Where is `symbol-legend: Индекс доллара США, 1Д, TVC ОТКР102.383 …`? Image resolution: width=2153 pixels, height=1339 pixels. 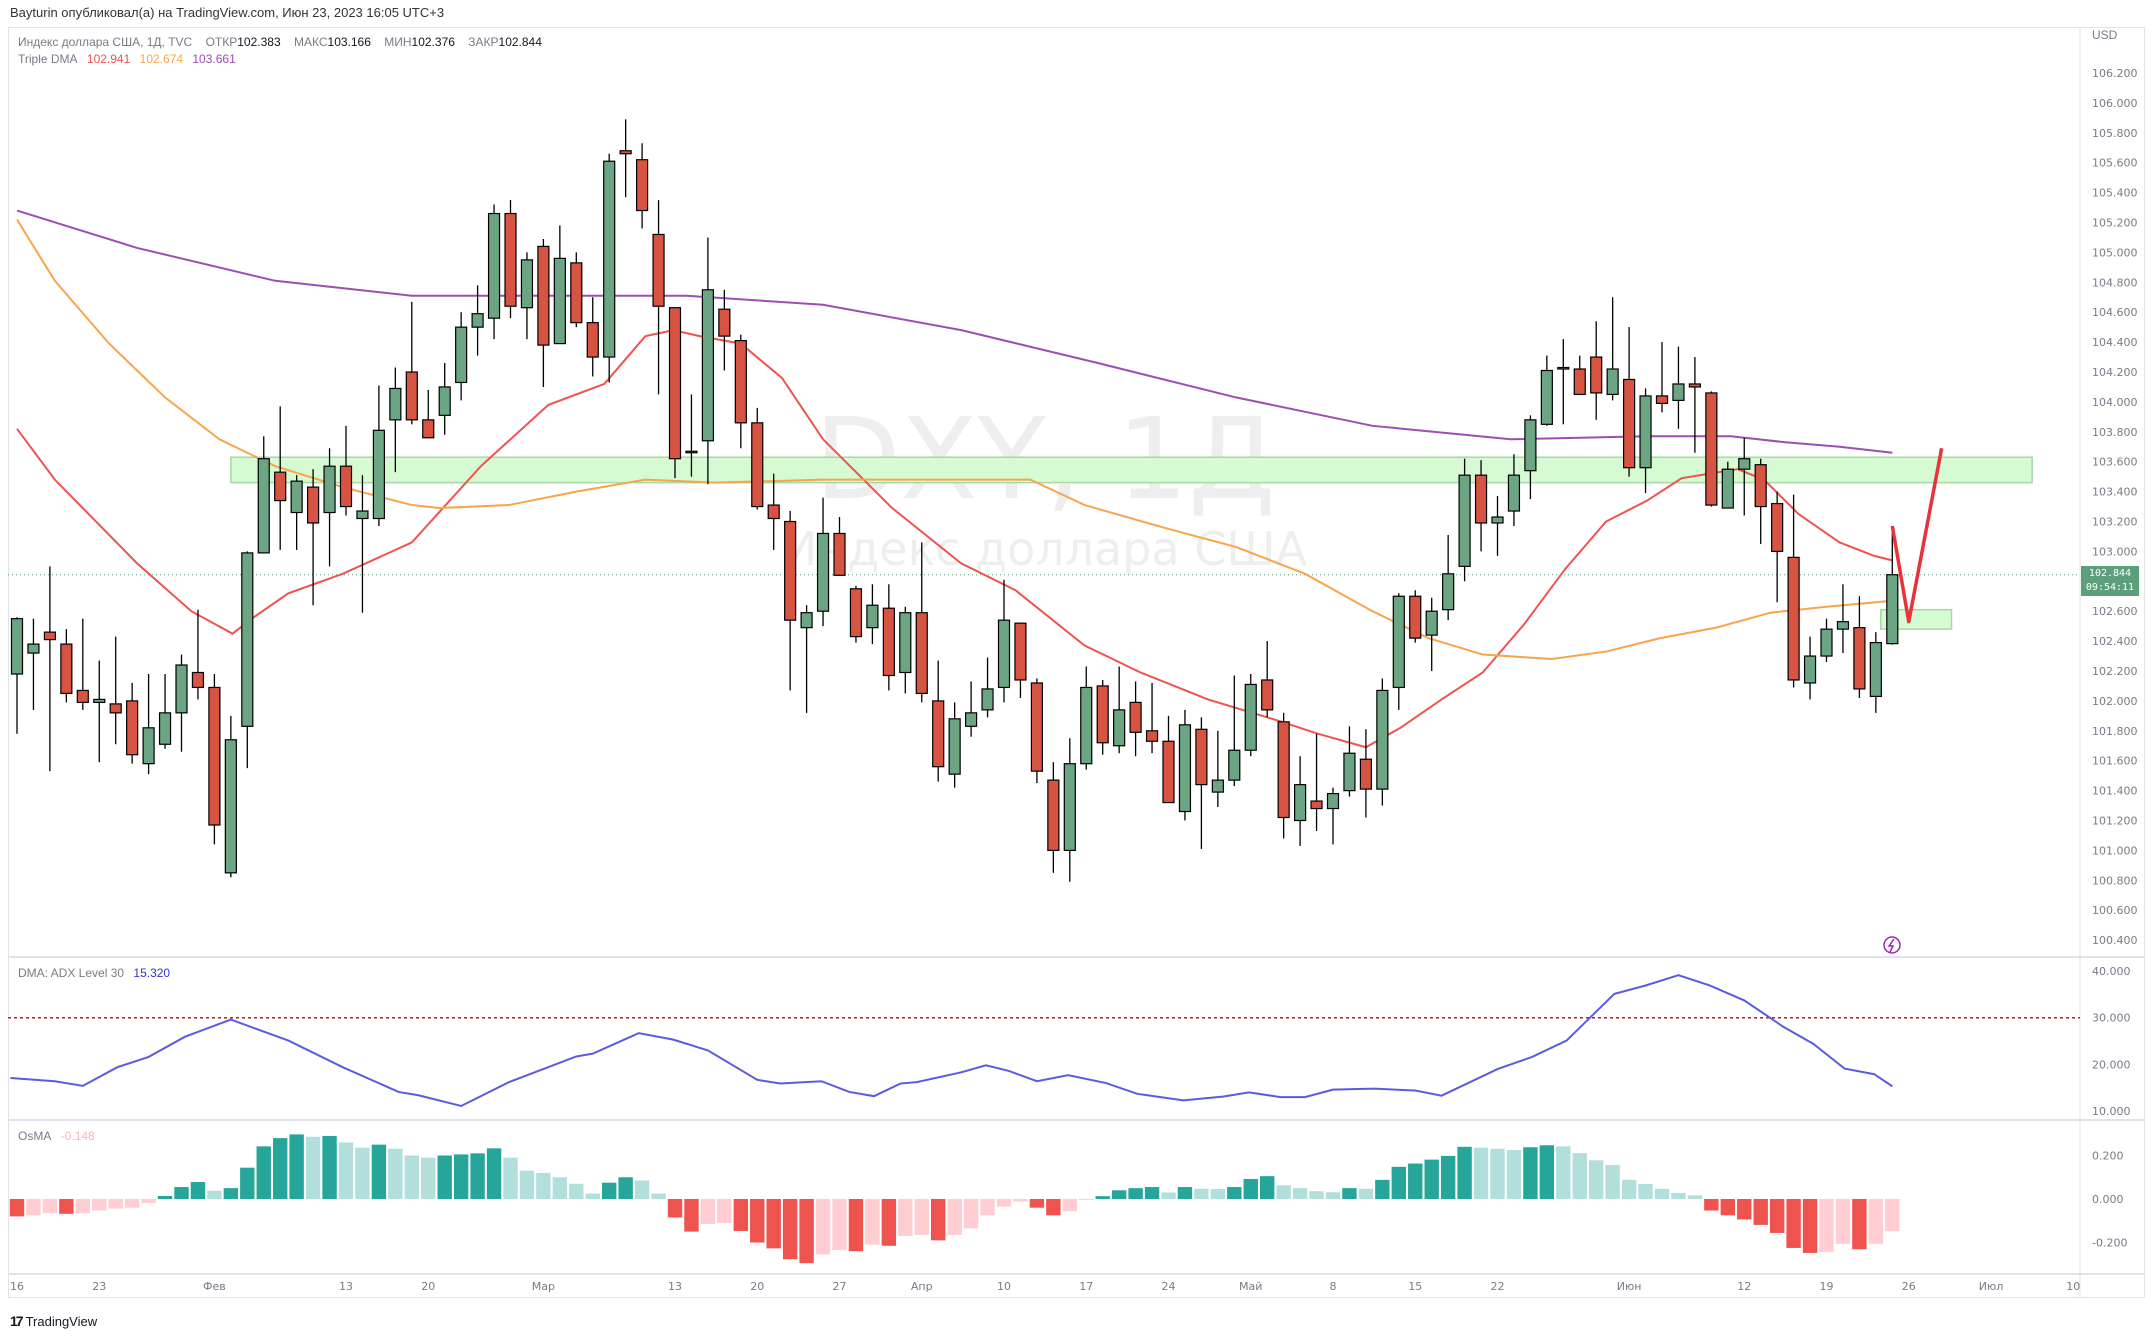 symbol-legend: Индекс доллара США, 1Д, TVC ОТКР102.383 … is located at coordinates (285, 42).